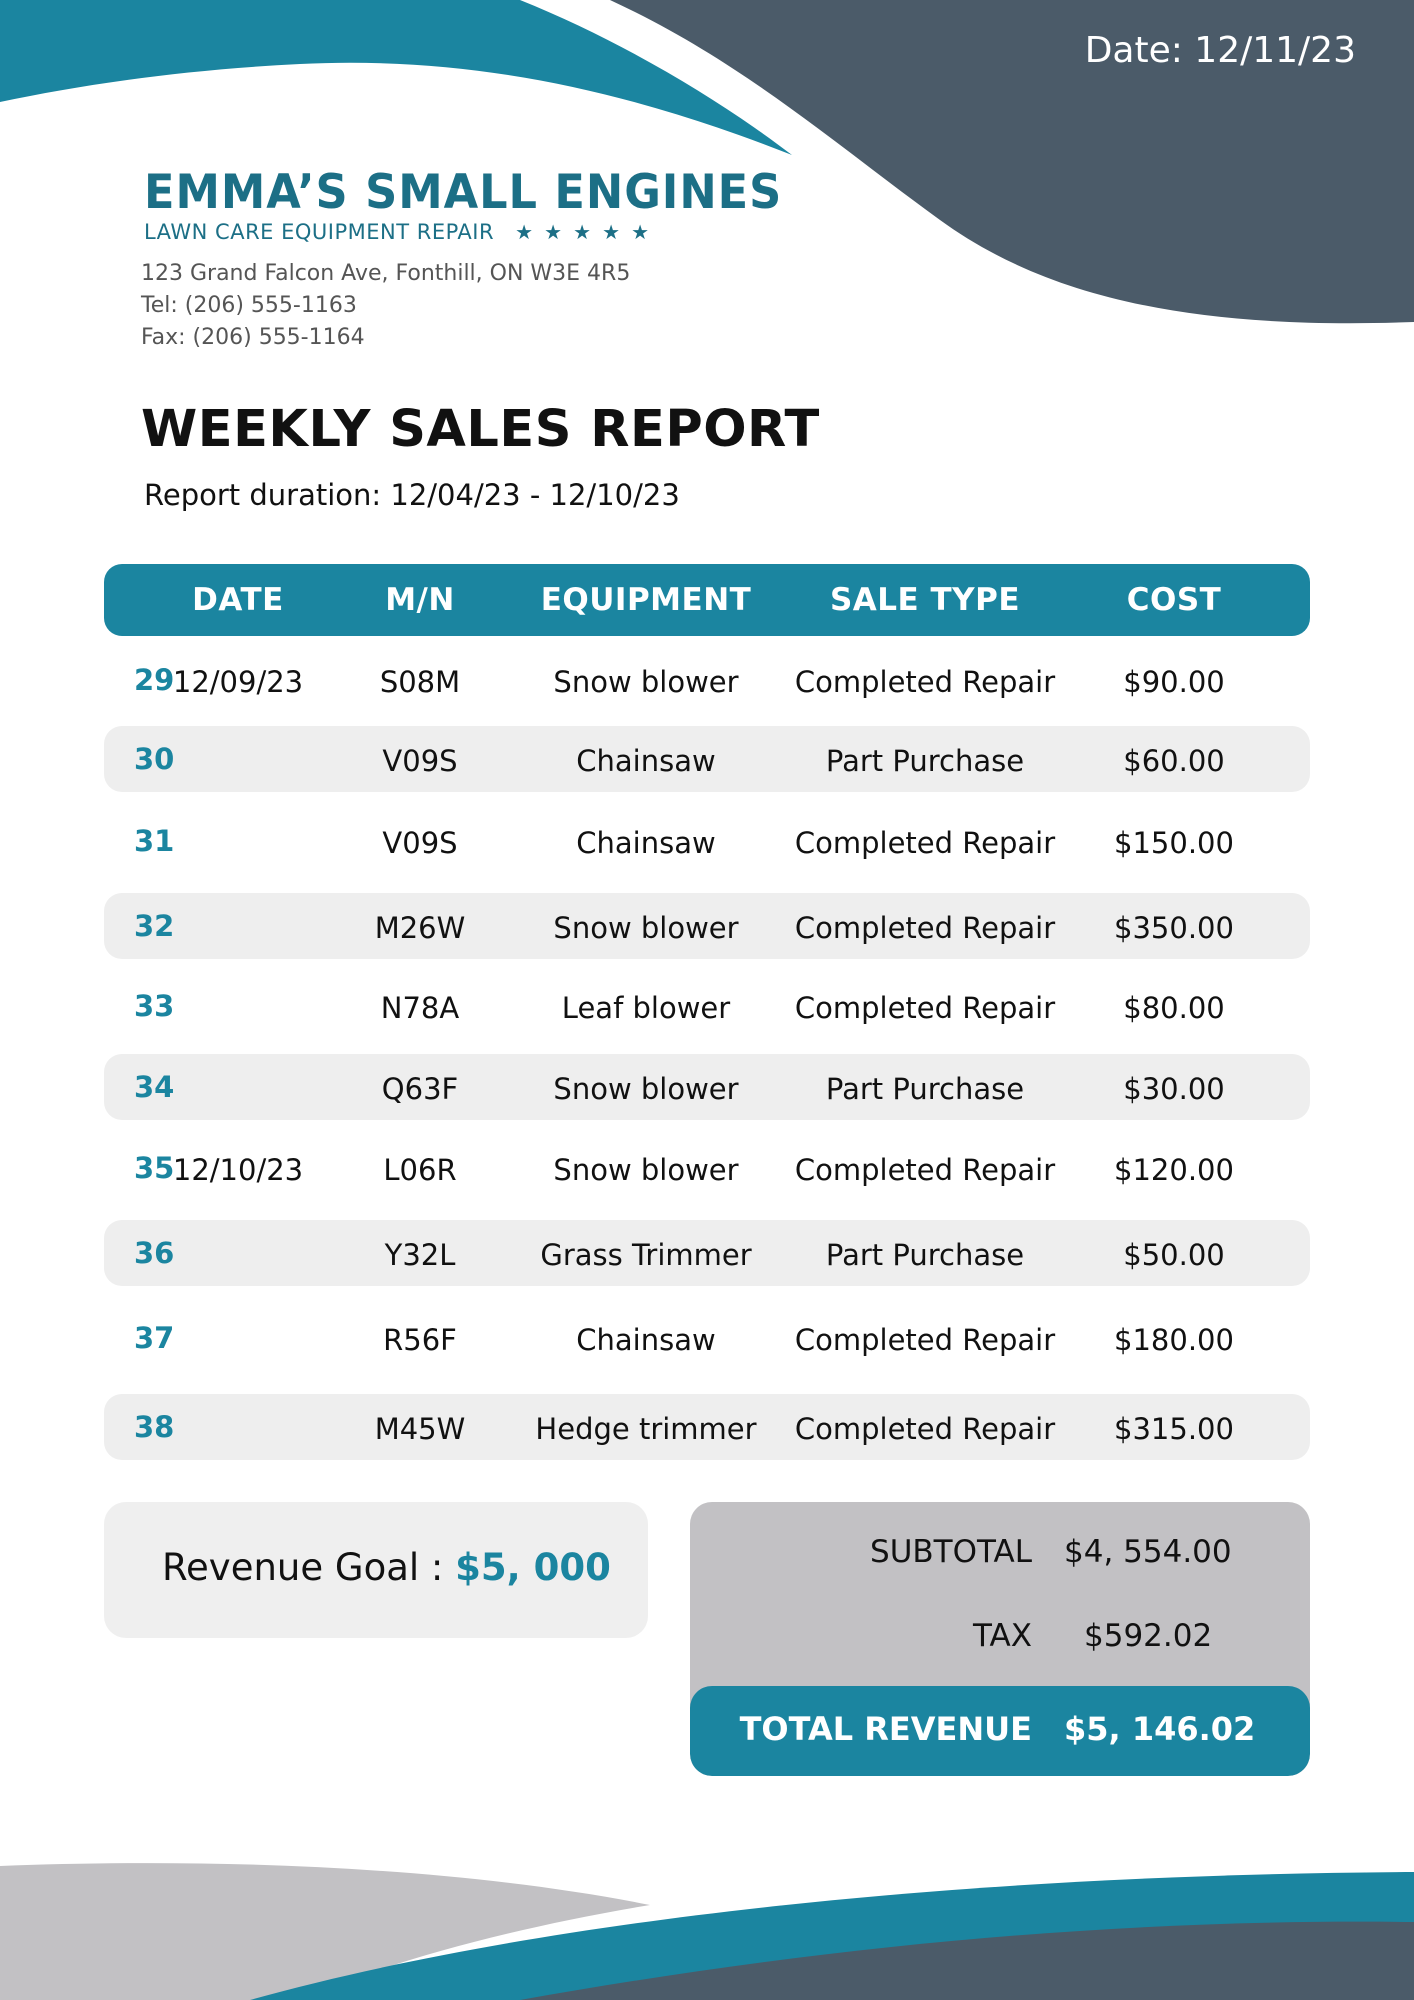  What do you see at coordinates (420, 928) in the screenshot?
I see `cell-mn: M26W` at bounding box center [420, 928].